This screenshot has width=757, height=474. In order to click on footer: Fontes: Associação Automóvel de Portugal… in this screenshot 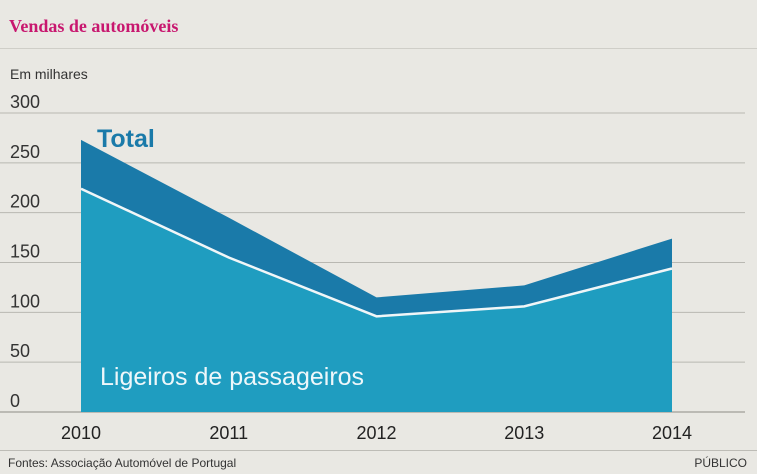, I will do `click(378, 462)`.